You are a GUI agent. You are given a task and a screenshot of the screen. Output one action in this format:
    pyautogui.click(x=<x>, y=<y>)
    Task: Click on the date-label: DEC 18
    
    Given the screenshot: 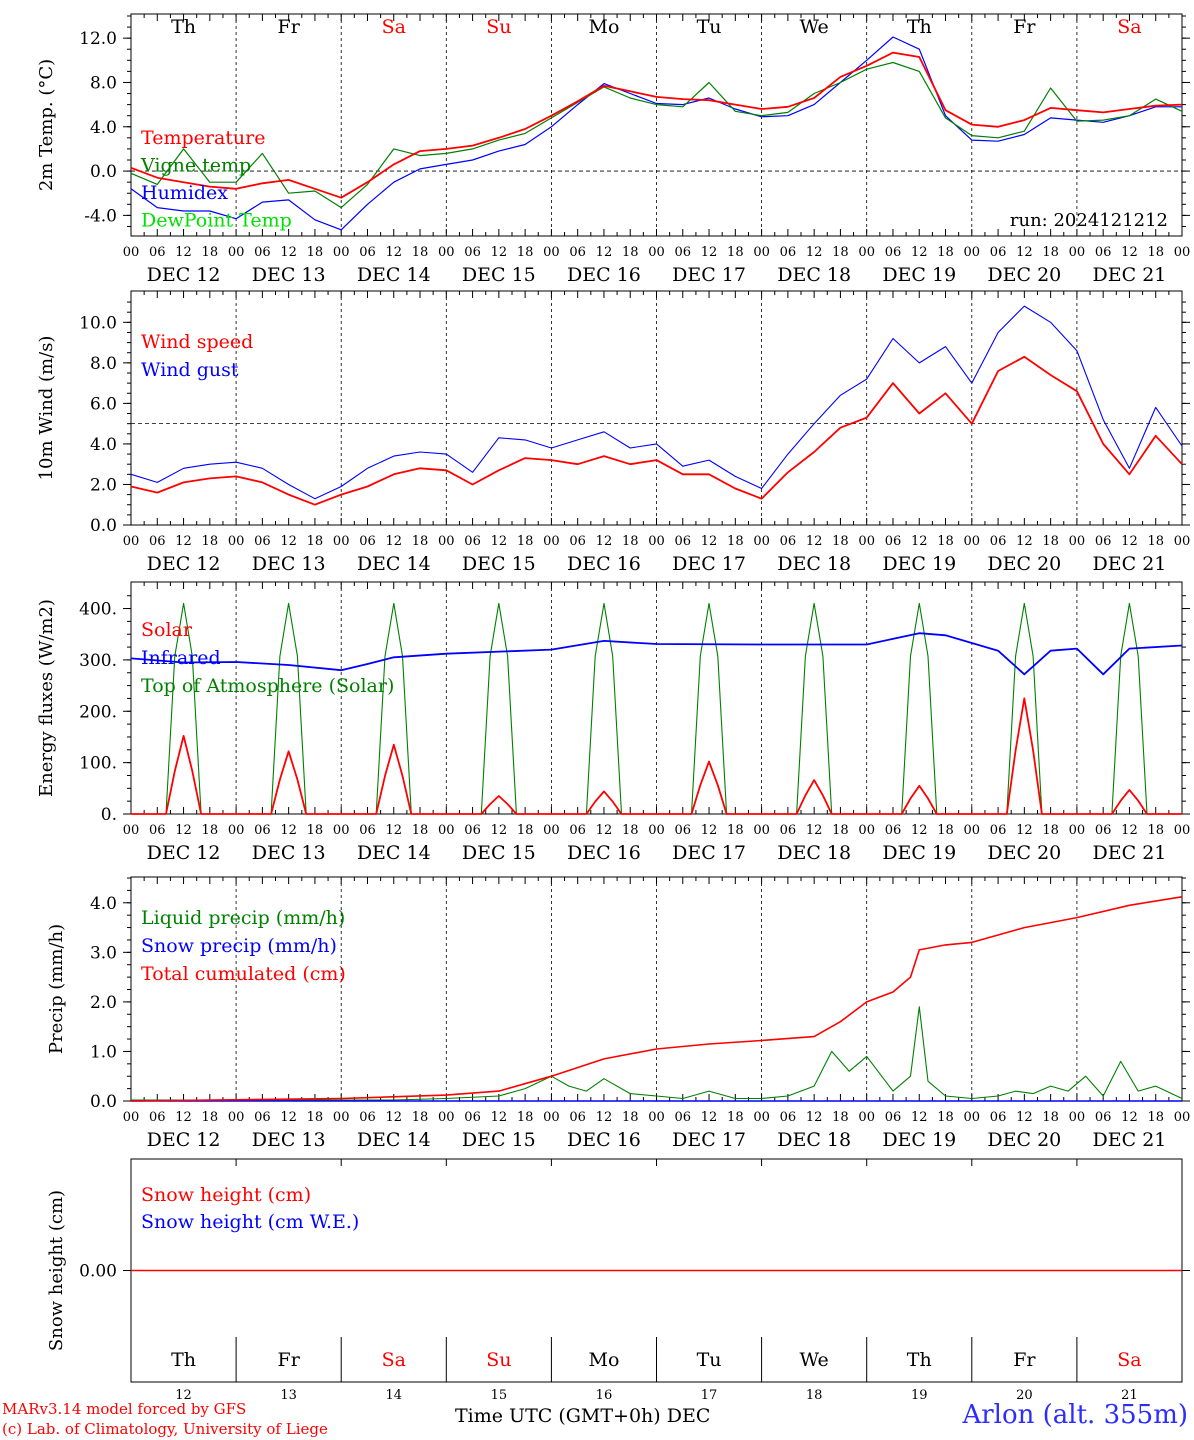 What is the action you would take?
    pyautogui.click(x=814, y=564)
    